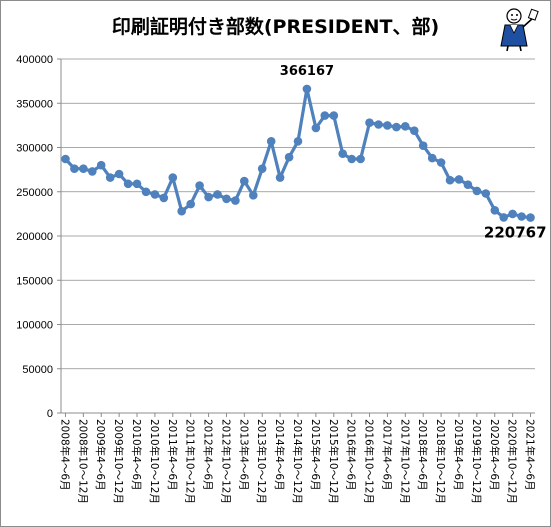  Describe the element at coordinates (279, 455) in the screenshot. I see `x-tick-label: 2014年4～6月` at that location.